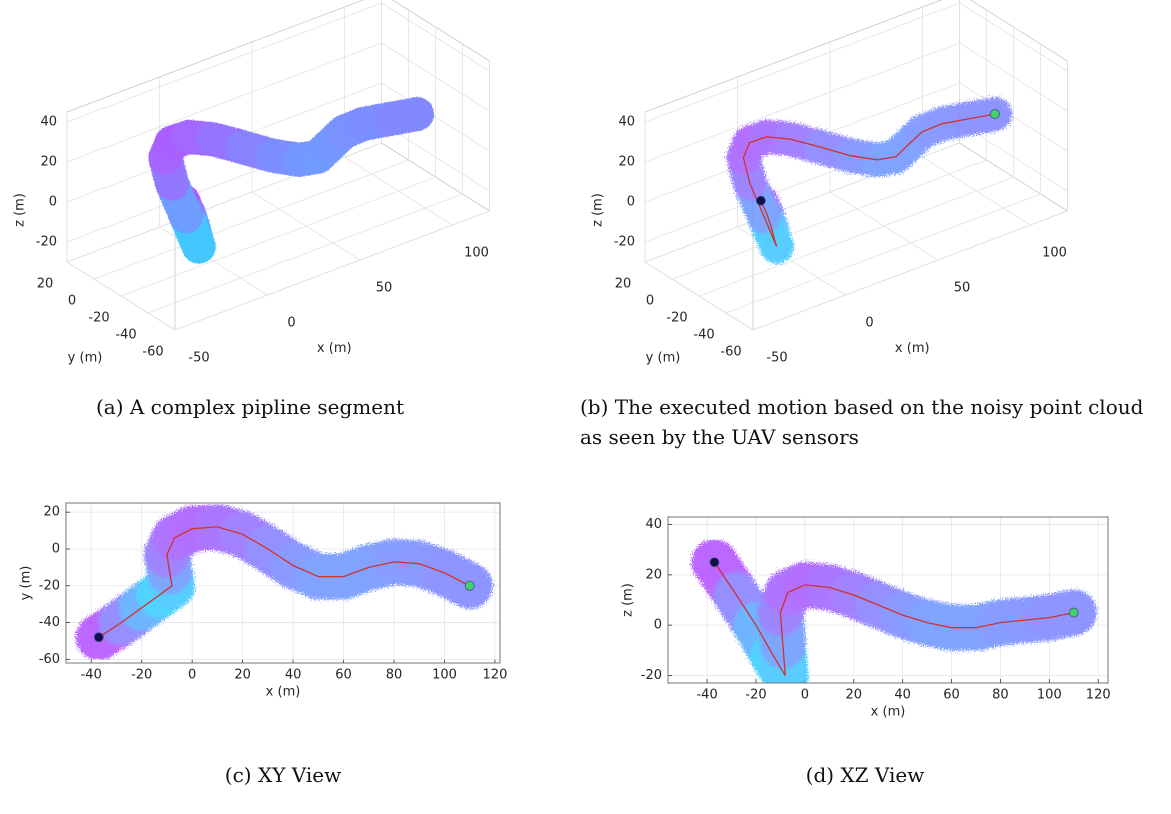 Image resolution: width=1171 pixels, height=814 pixels. I want to click on y-axis-label: z (m), so click(628, 600).